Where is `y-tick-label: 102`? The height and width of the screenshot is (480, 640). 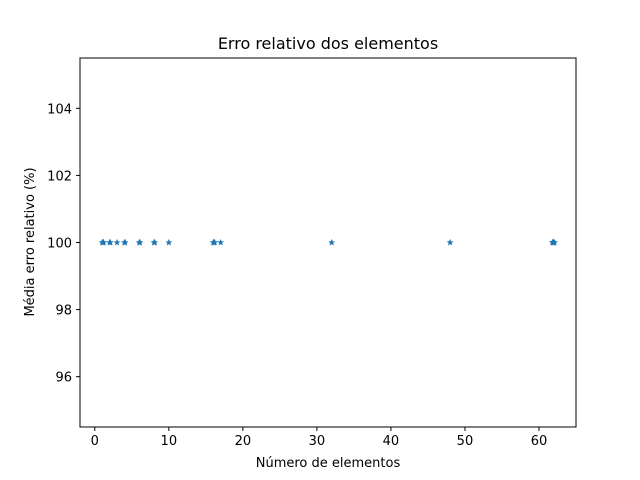 y-tick-label: 102 is located at coordinates (59, 176).